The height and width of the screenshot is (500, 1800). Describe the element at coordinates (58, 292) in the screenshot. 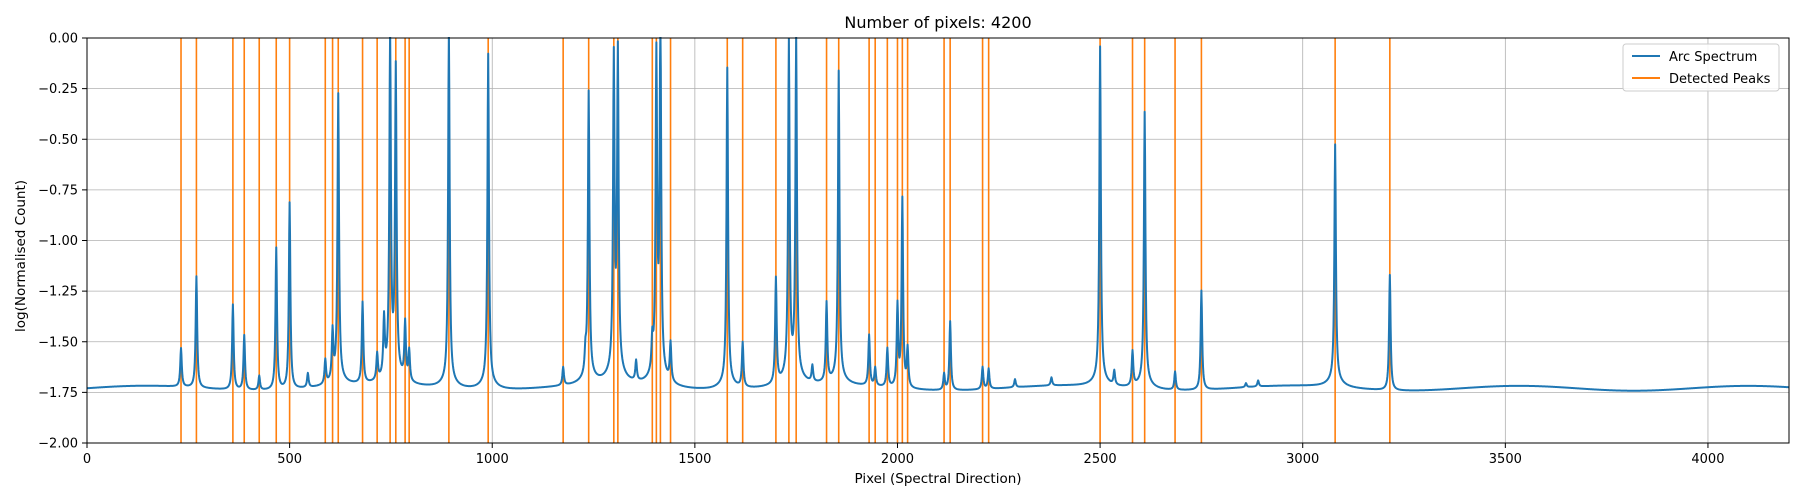

I see `y-tick-label: −1.25` at that location.